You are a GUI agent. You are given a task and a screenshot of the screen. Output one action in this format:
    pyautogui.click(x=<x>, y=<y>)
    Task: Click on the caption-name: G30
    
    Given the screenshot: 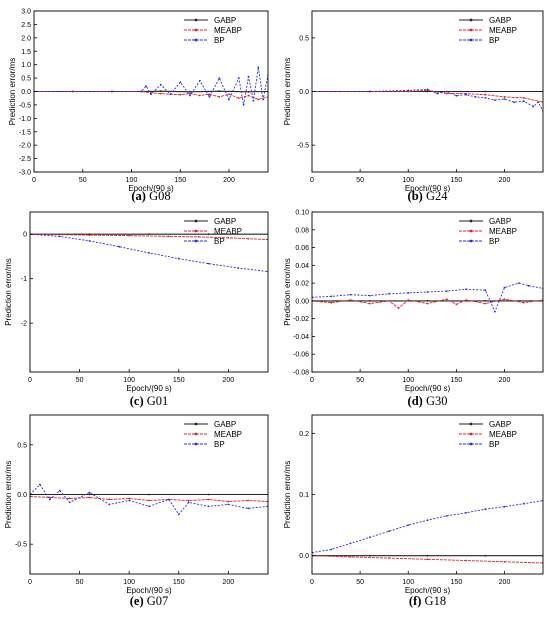 What is the action you would take?
    pyautogui.click(x=435, y=401)
    